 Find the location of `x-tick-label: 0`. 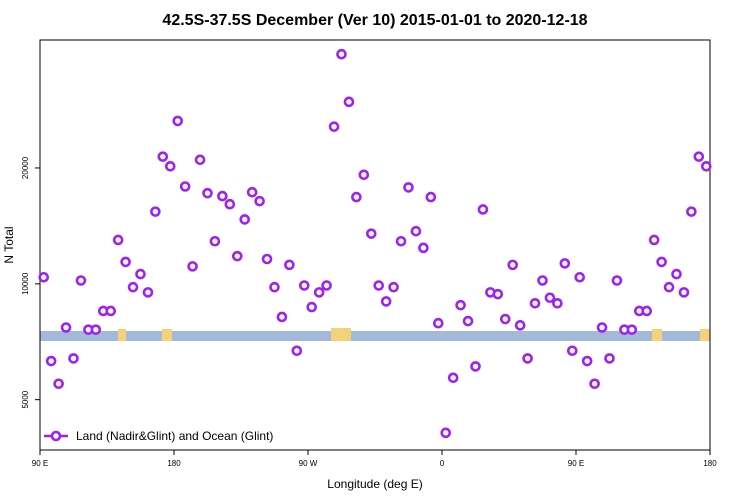

x-tick-label: 0 is located at coordinates (442, 463).